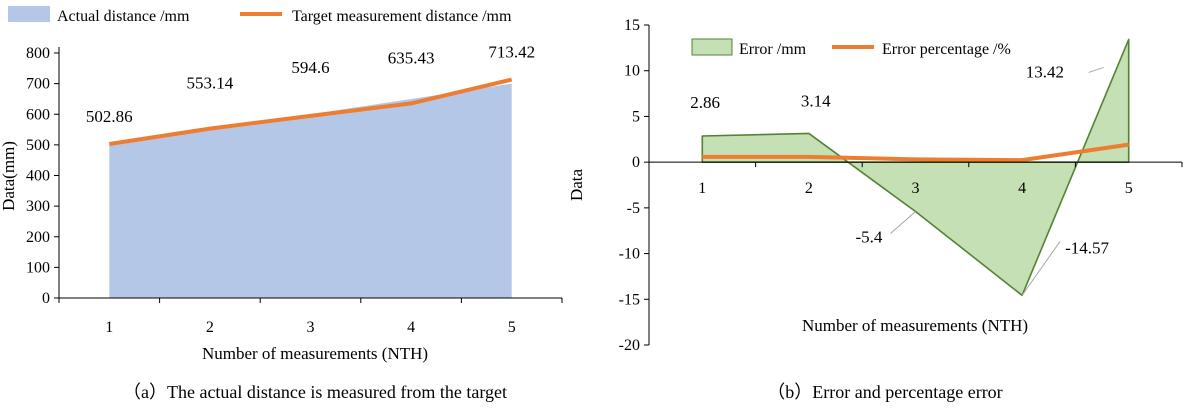 Image resolution: width=1200 pixels, height=413 pixels. Describe the element at coordinates (576, 185) in the screenshot. I see `chart-b-y-axis-title: Data` at that location.